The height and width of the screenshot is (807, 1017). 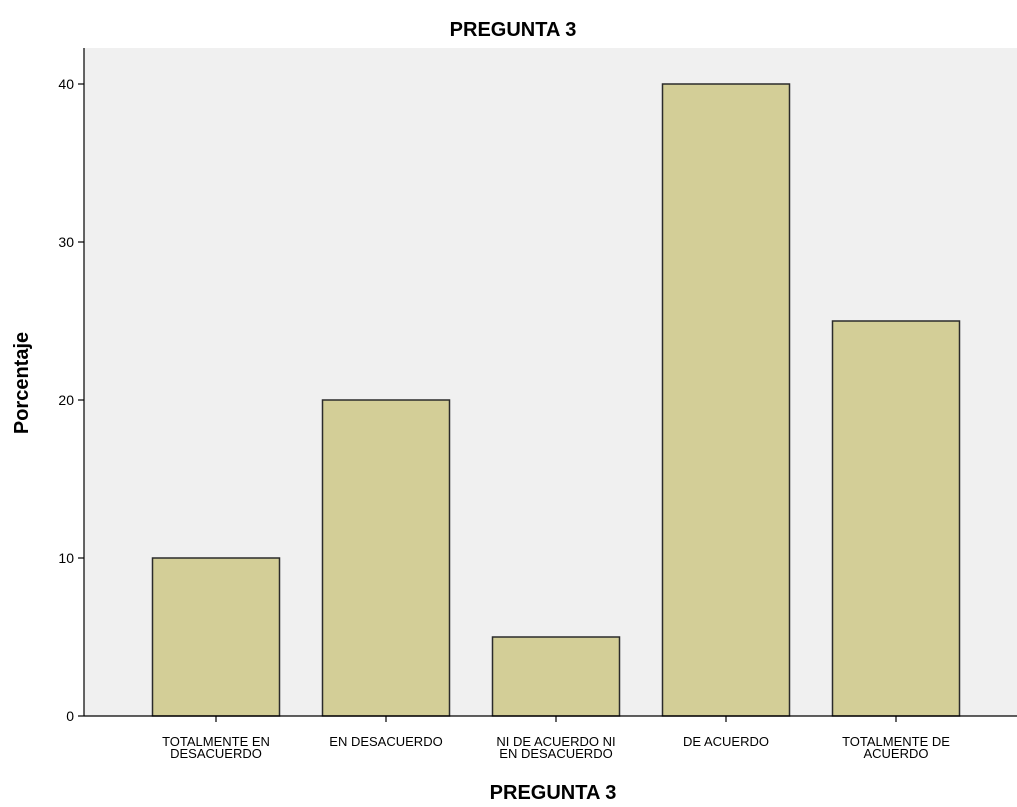 I want to click on y-tick-label: 40, so click(x=66, y=84).